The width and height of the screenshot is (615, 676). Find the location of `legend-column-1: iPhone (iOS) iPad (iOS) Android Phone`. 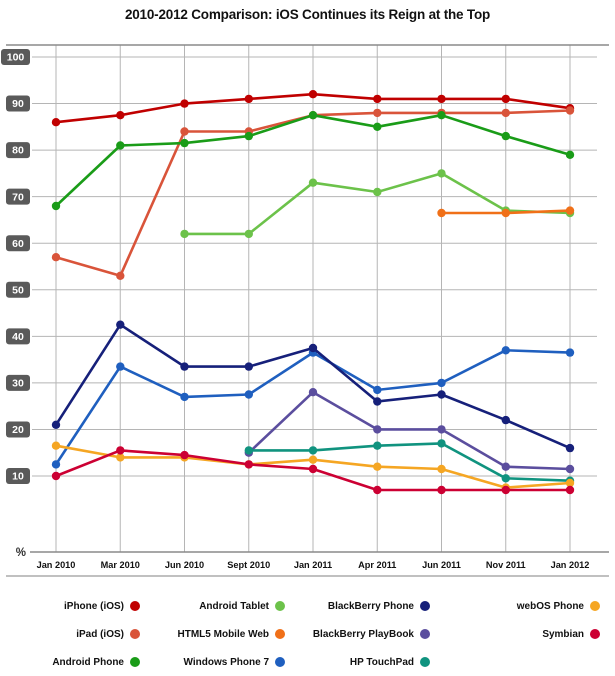

legend-column-1: iPhone (iOS) iPad (iOS) Android Phone is located at coordinates (70, 634).